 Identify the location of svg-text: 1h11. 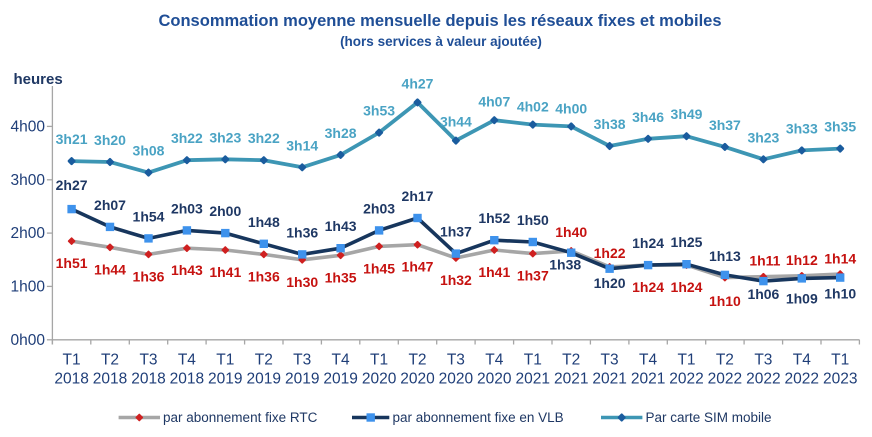
(764, 261).